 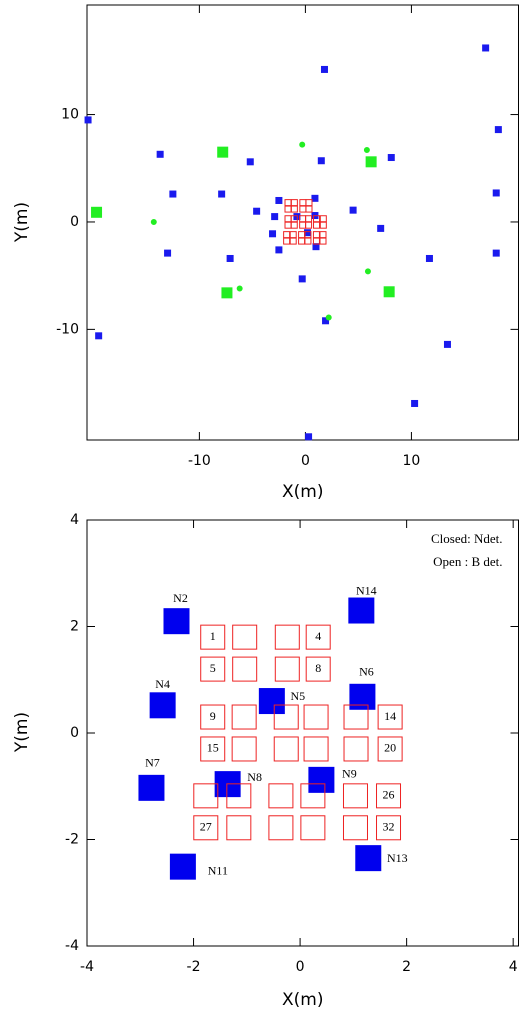 I want to click on y-tick-label: -10, so click(x=67, y=329).